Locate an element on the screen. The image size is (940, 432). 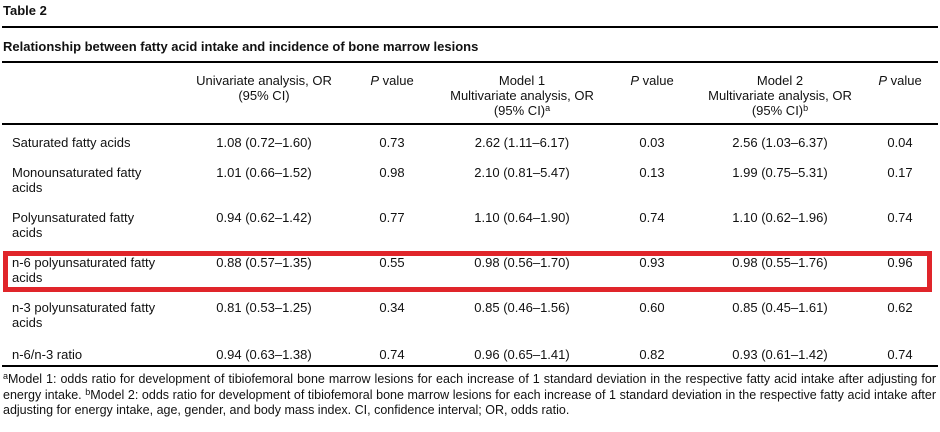
col-header-empty is located at coordinates (91, 95).